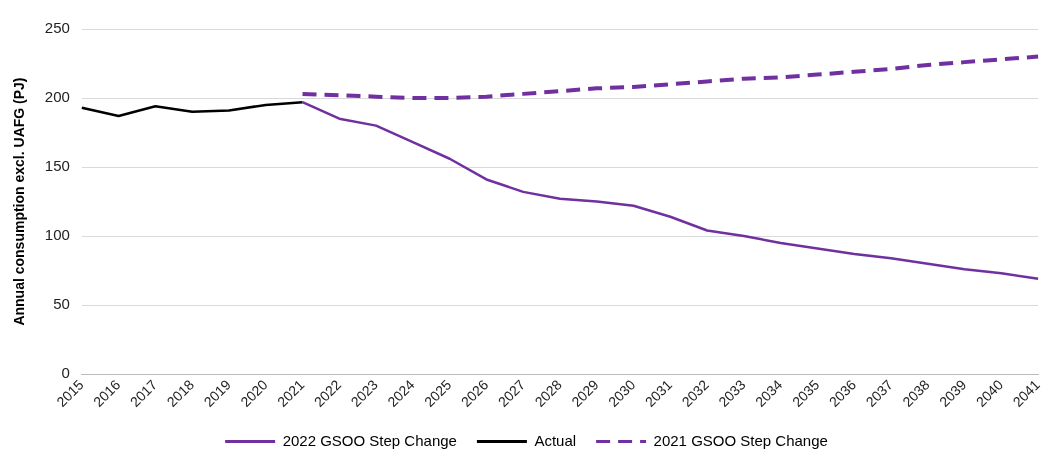 This screenshot has height=467, width=1061. What do you see at coordinates (57, 28) in the screenshot?
I see `y-tick-label: 250` at bounding box center [57, 28].